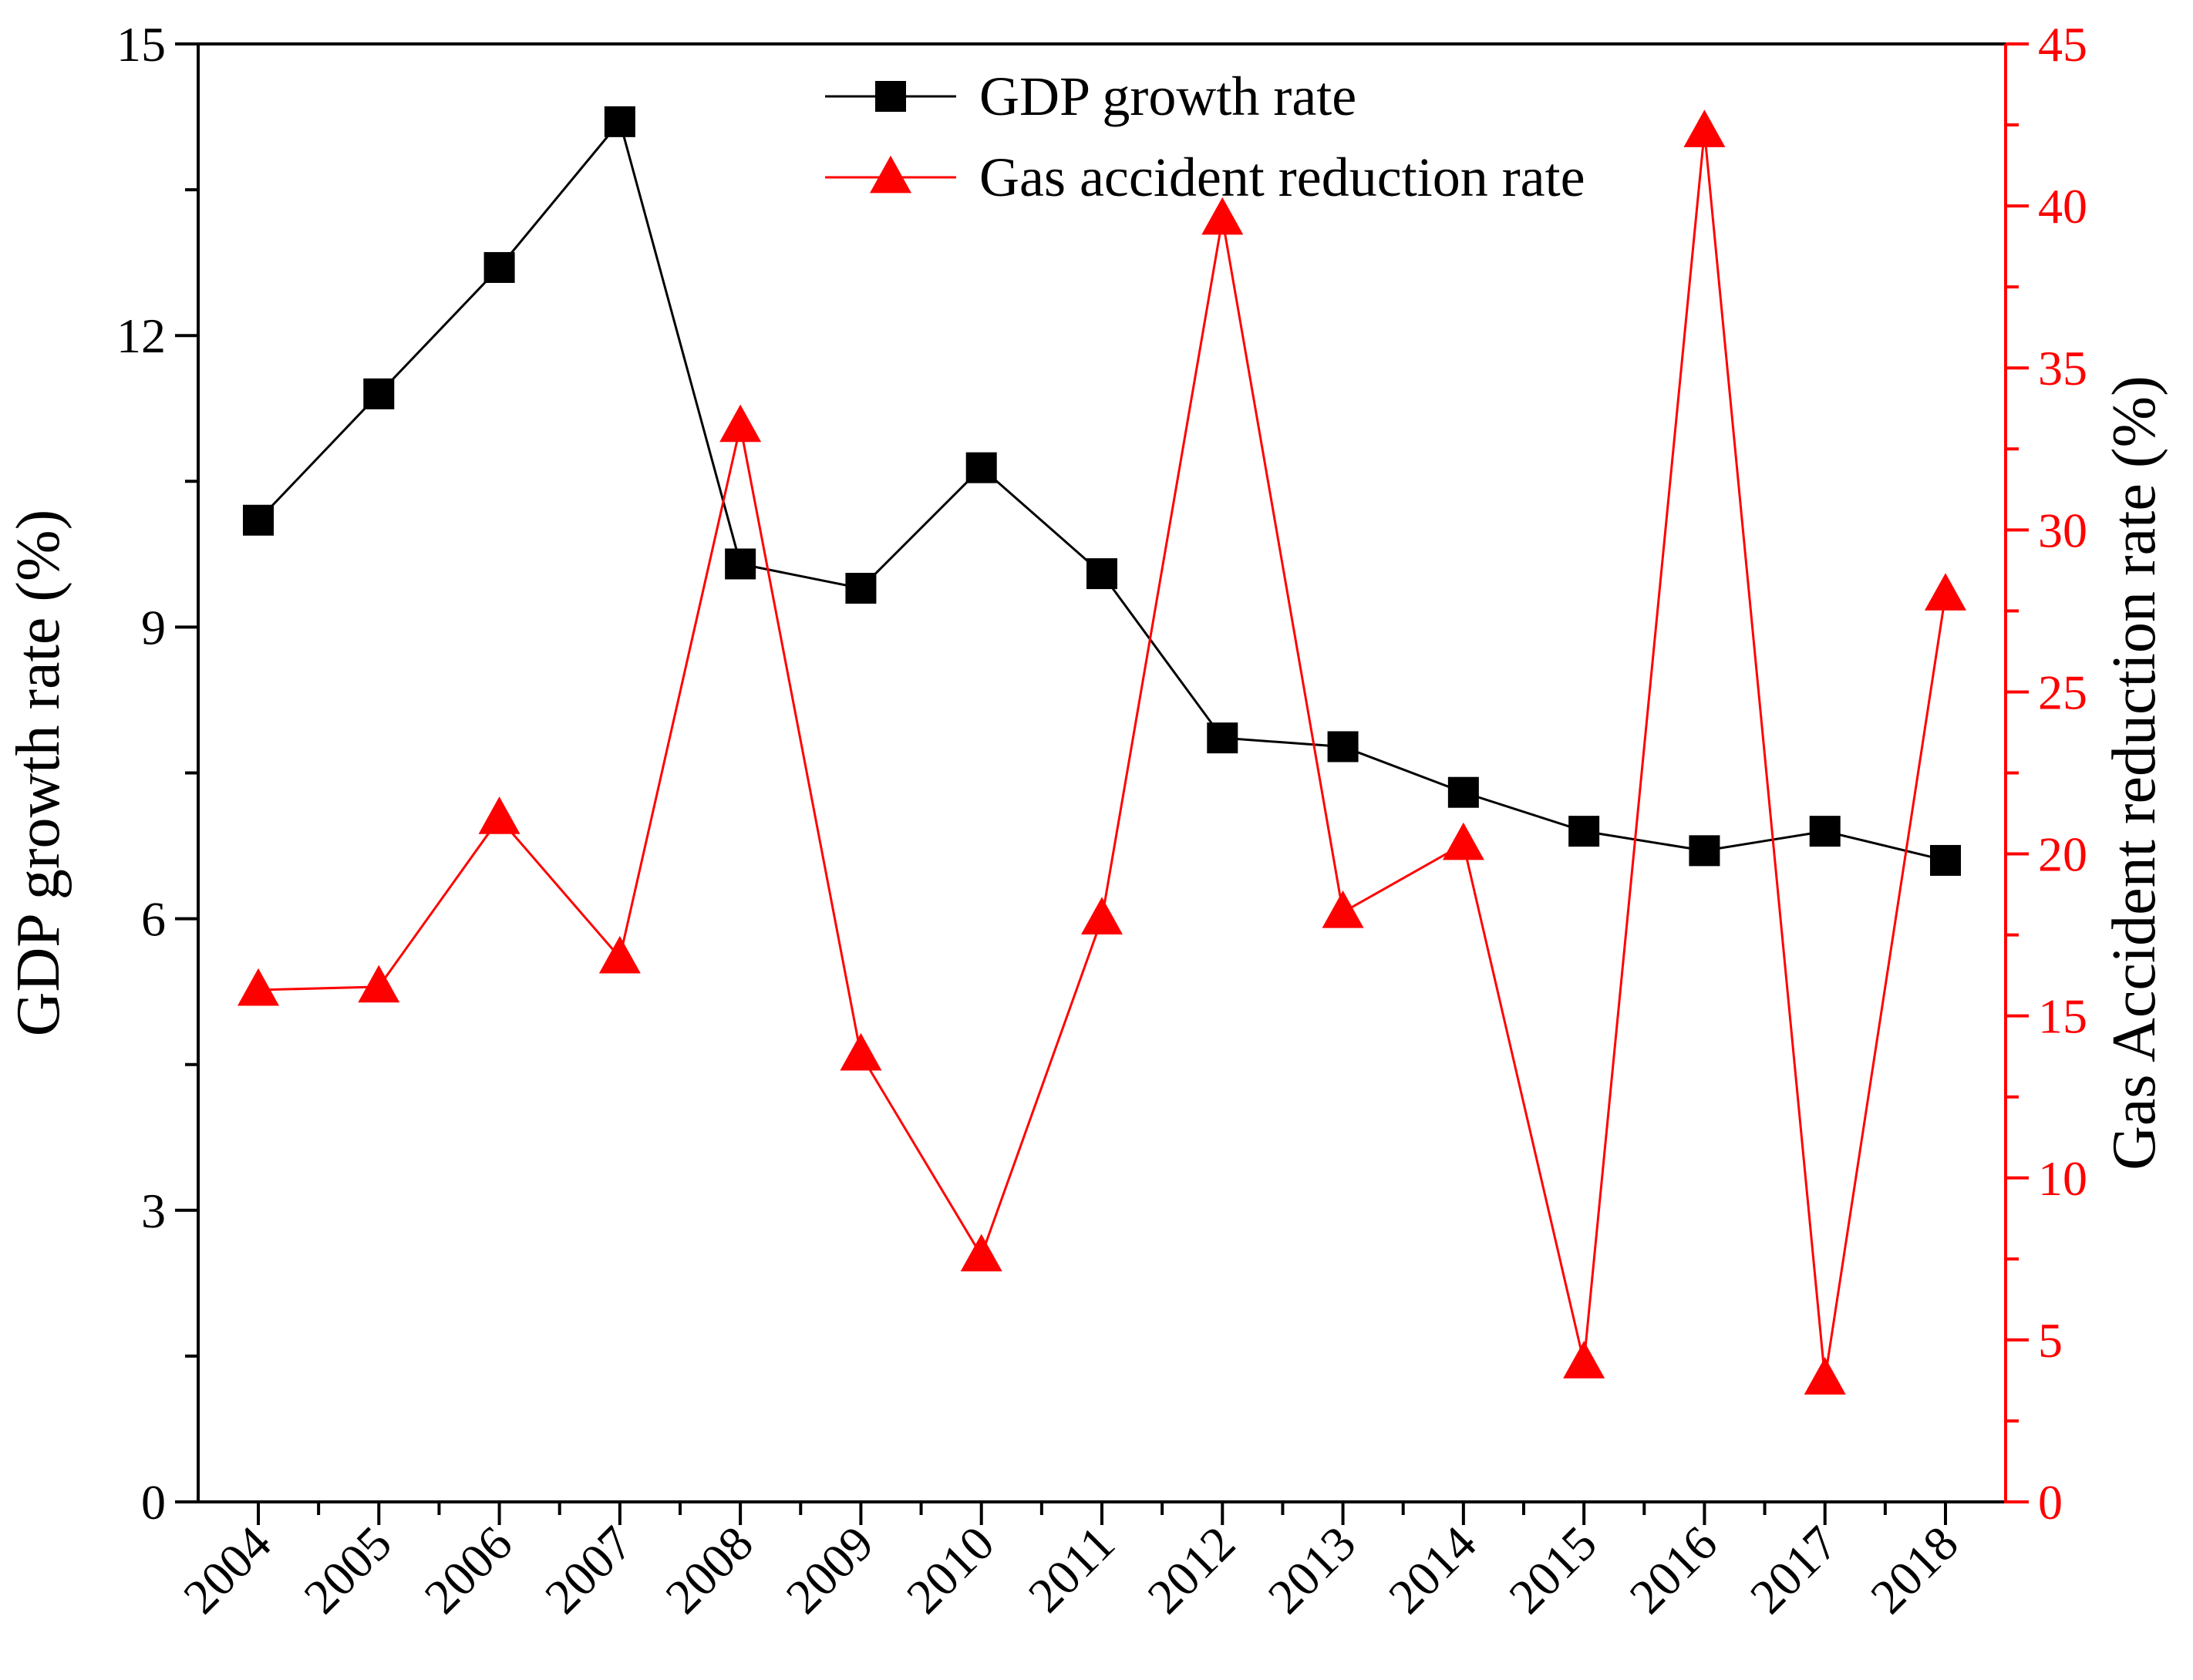 The image size is (2193, 1680). I want to click on left-tick-label: 15, so click(141, 44).